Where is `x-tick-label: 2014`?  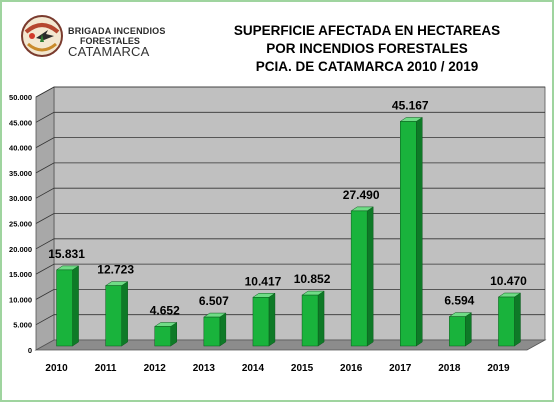
x-tick-label: 2014 is located at coordinates (253, 368).